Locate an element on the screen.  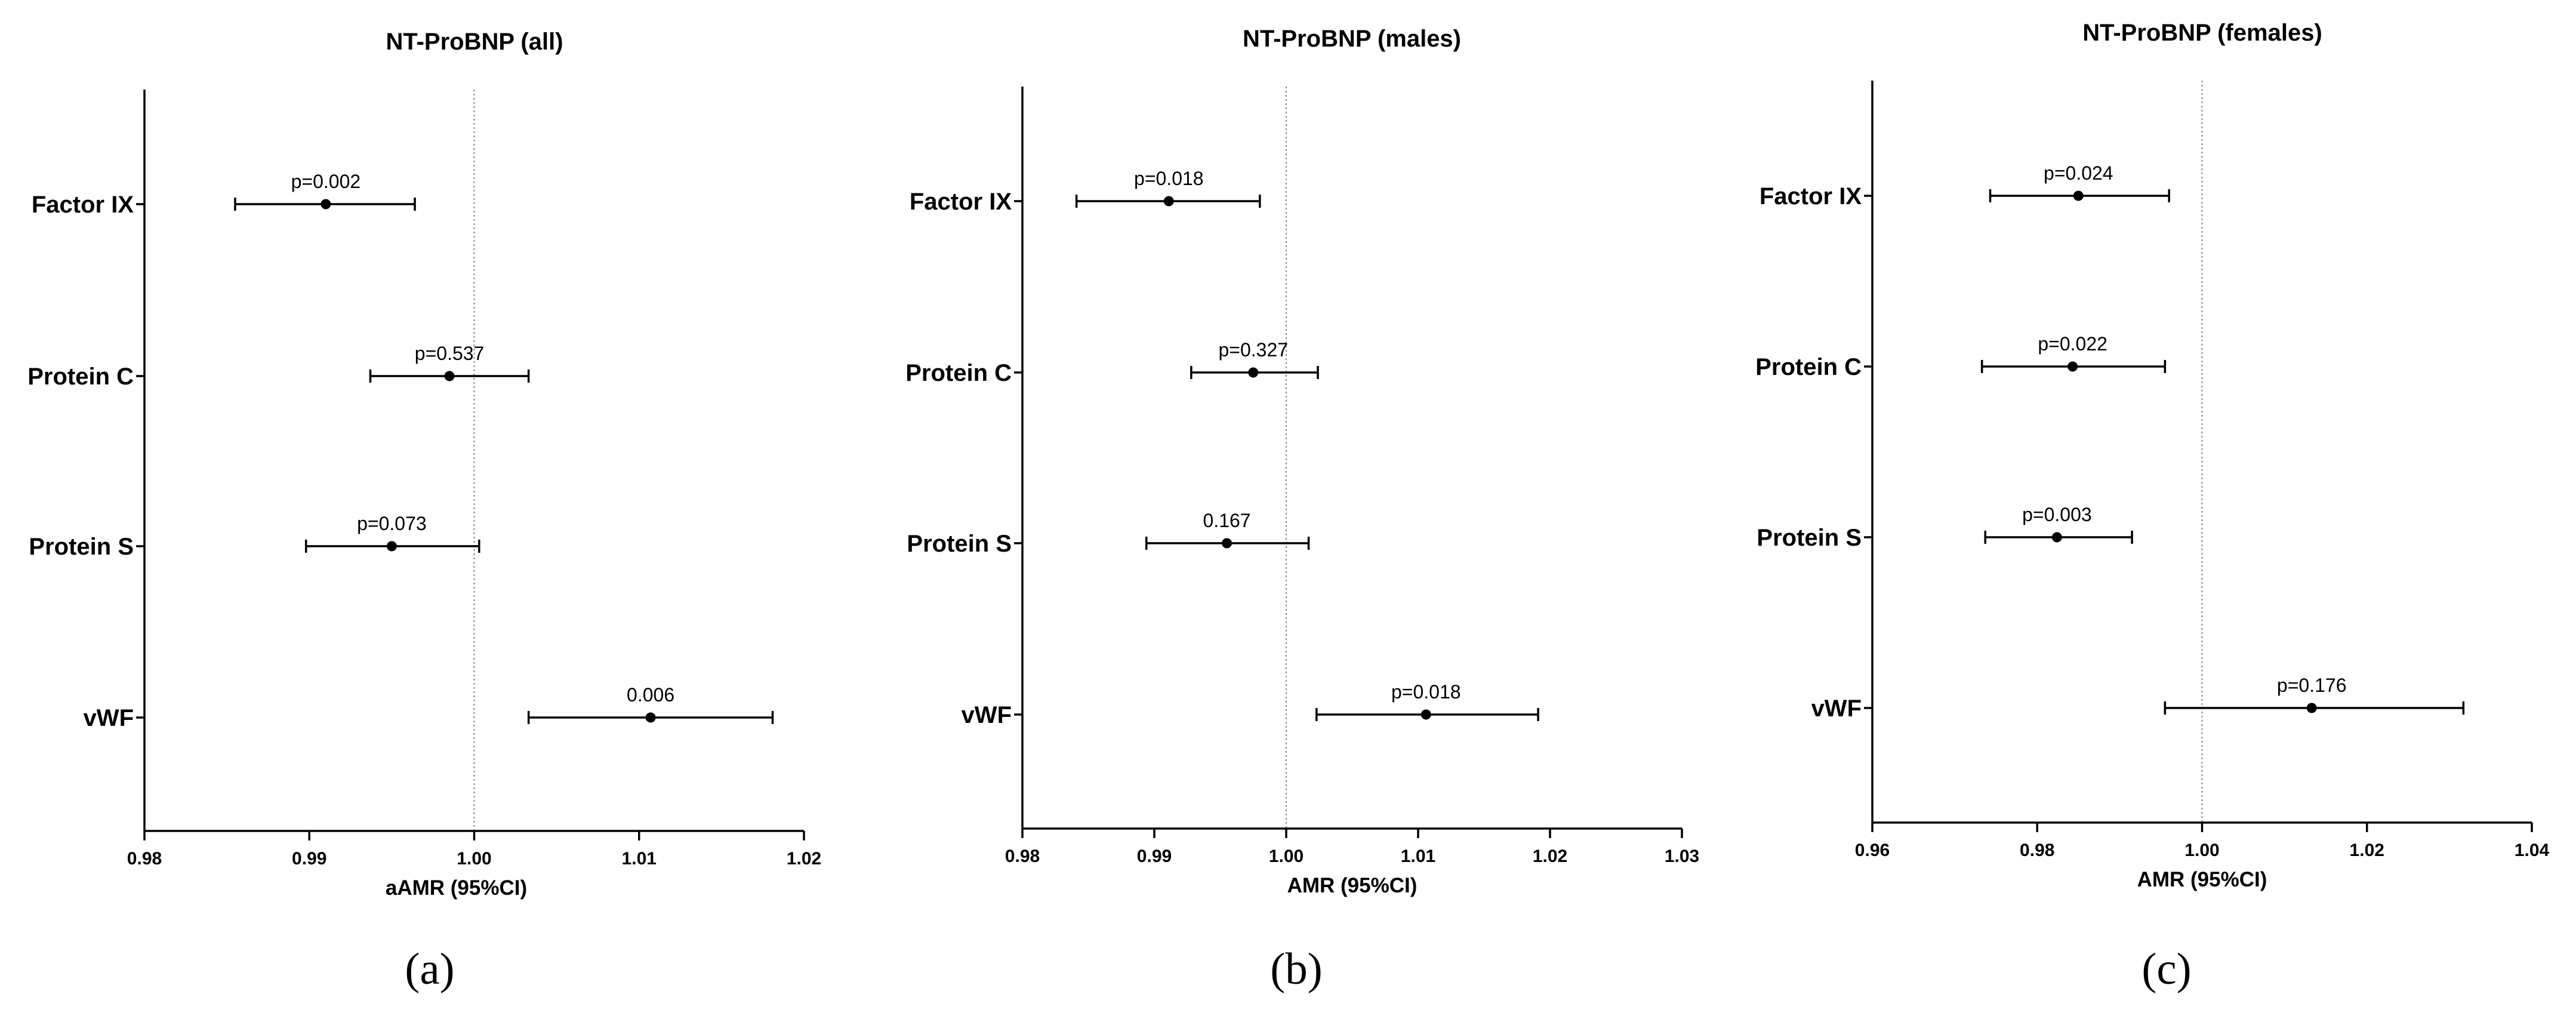
panel-title: NT-ProBNP (females) is located at coordinates (2202, 33).